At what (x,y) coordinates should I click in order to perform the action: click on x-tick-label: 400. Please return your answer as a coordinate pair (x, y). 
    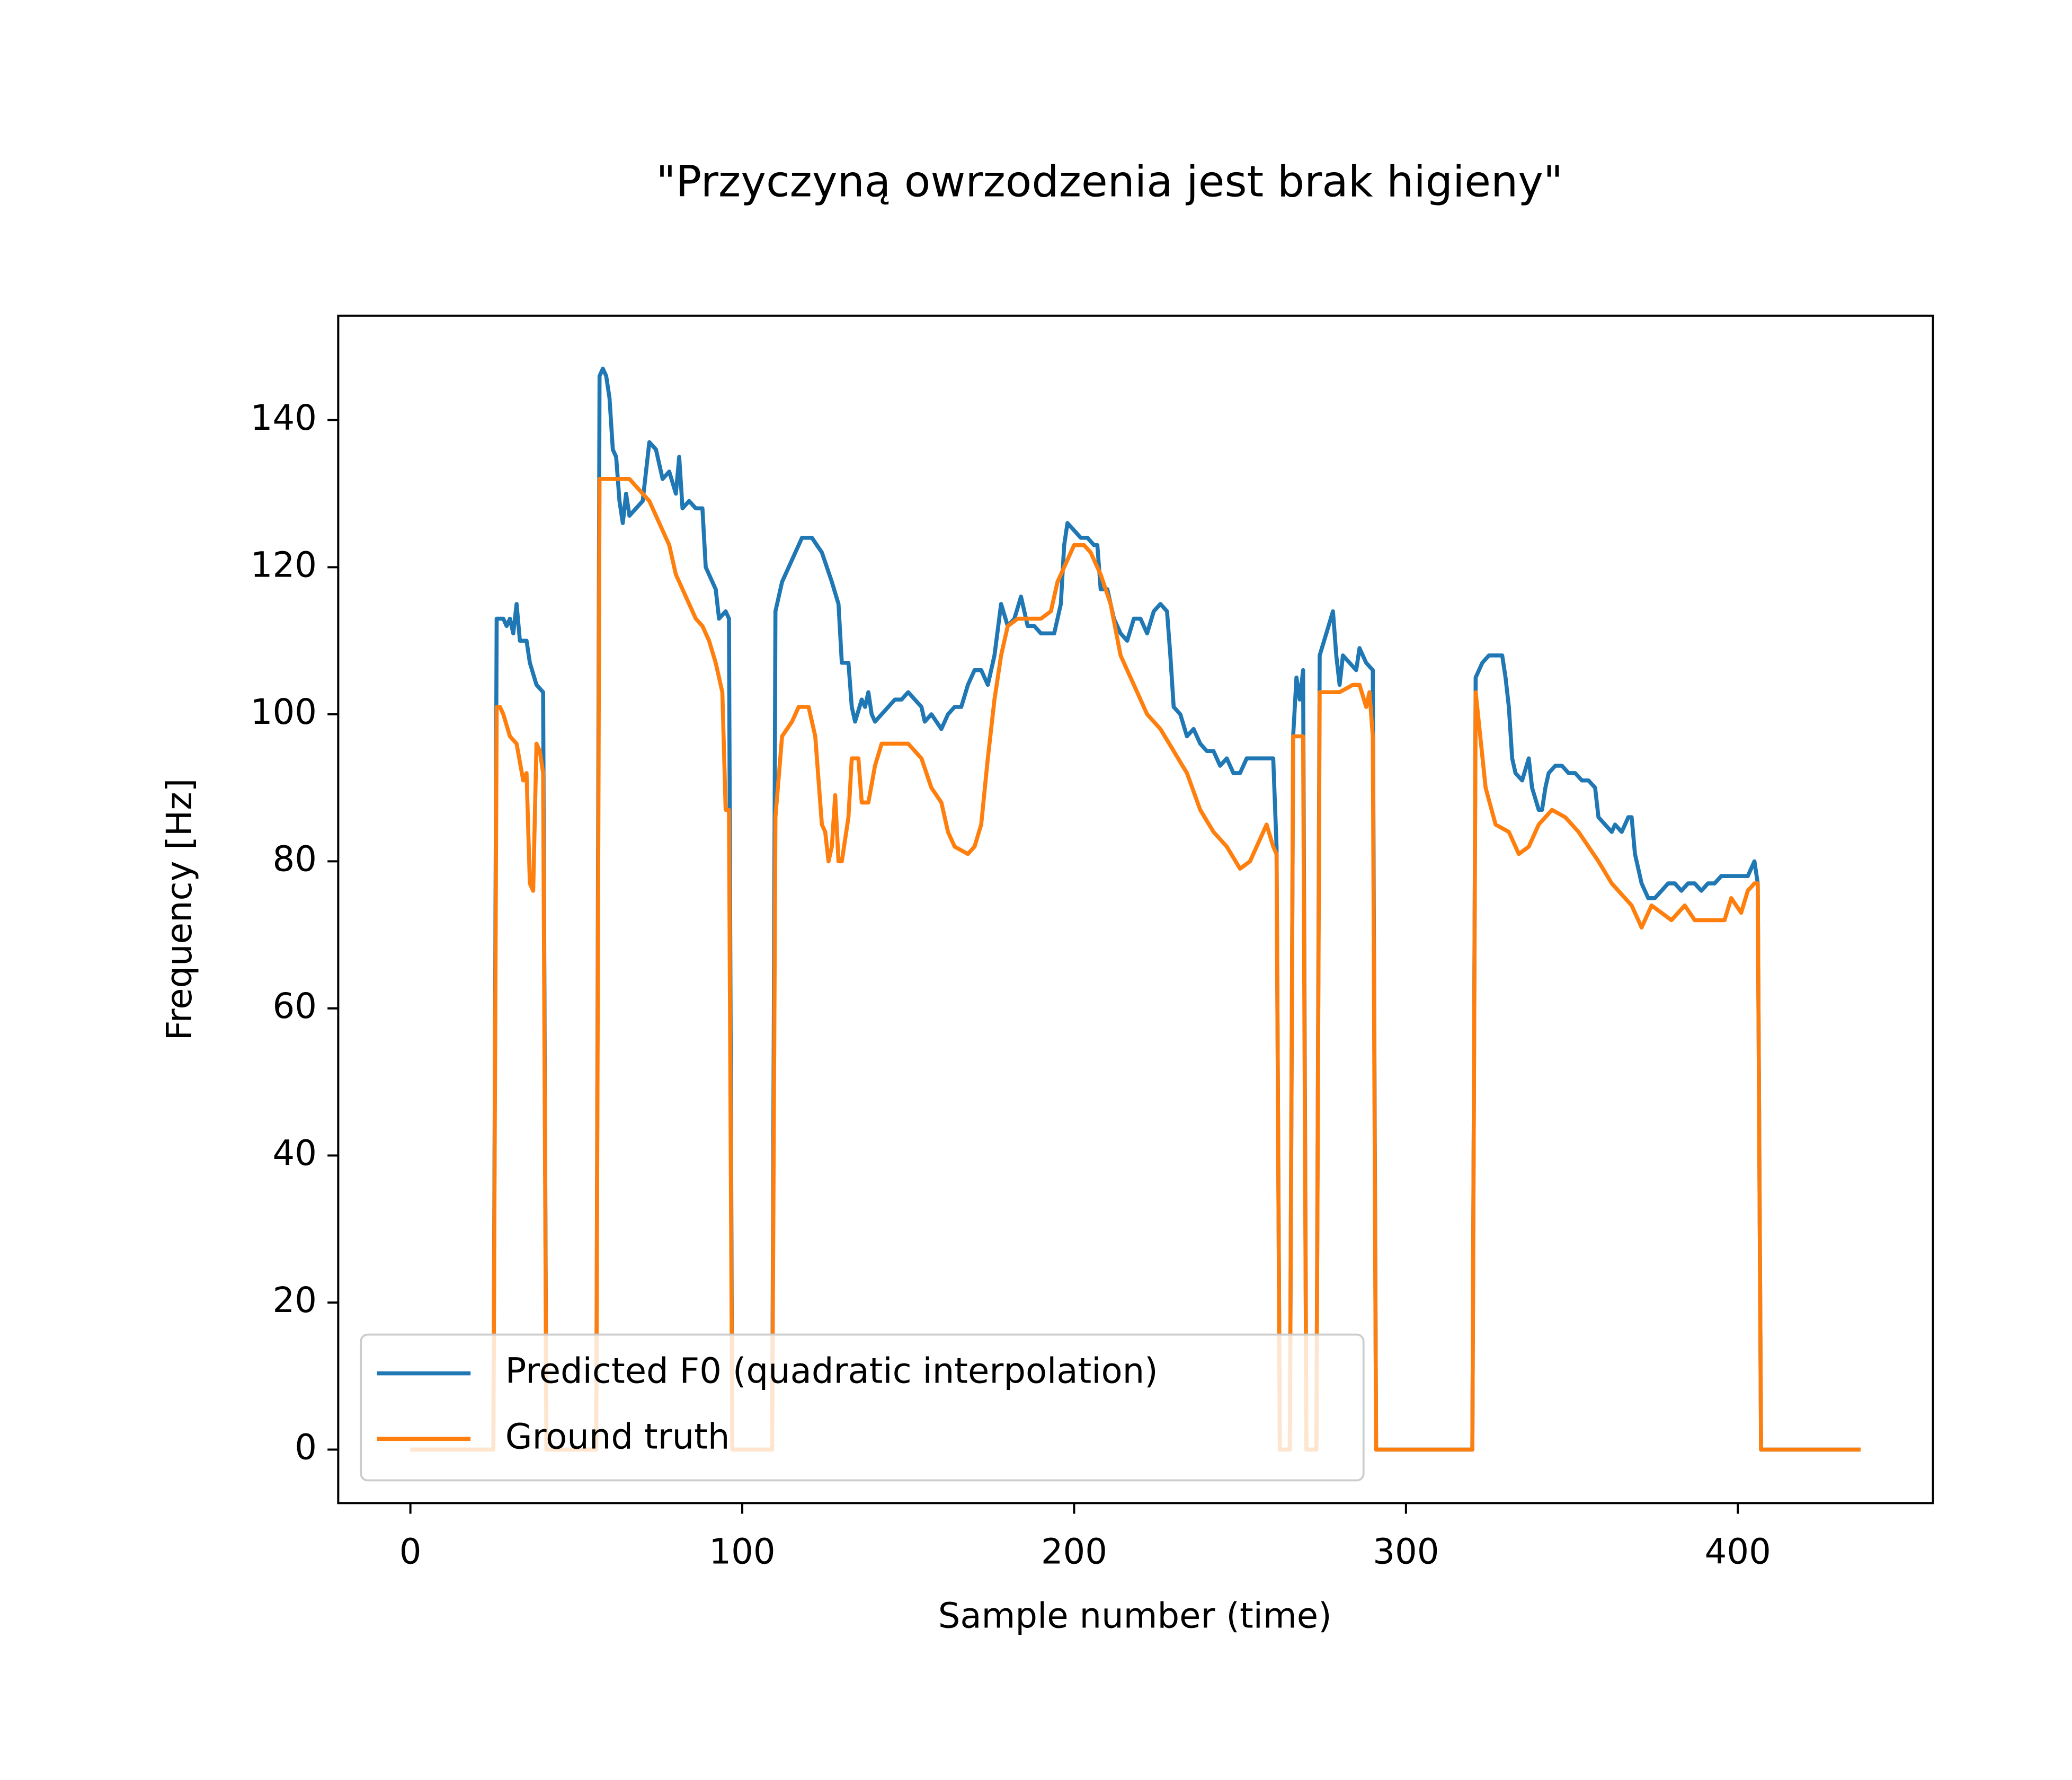
    Looking at the image, I should click on (1738, 1551).